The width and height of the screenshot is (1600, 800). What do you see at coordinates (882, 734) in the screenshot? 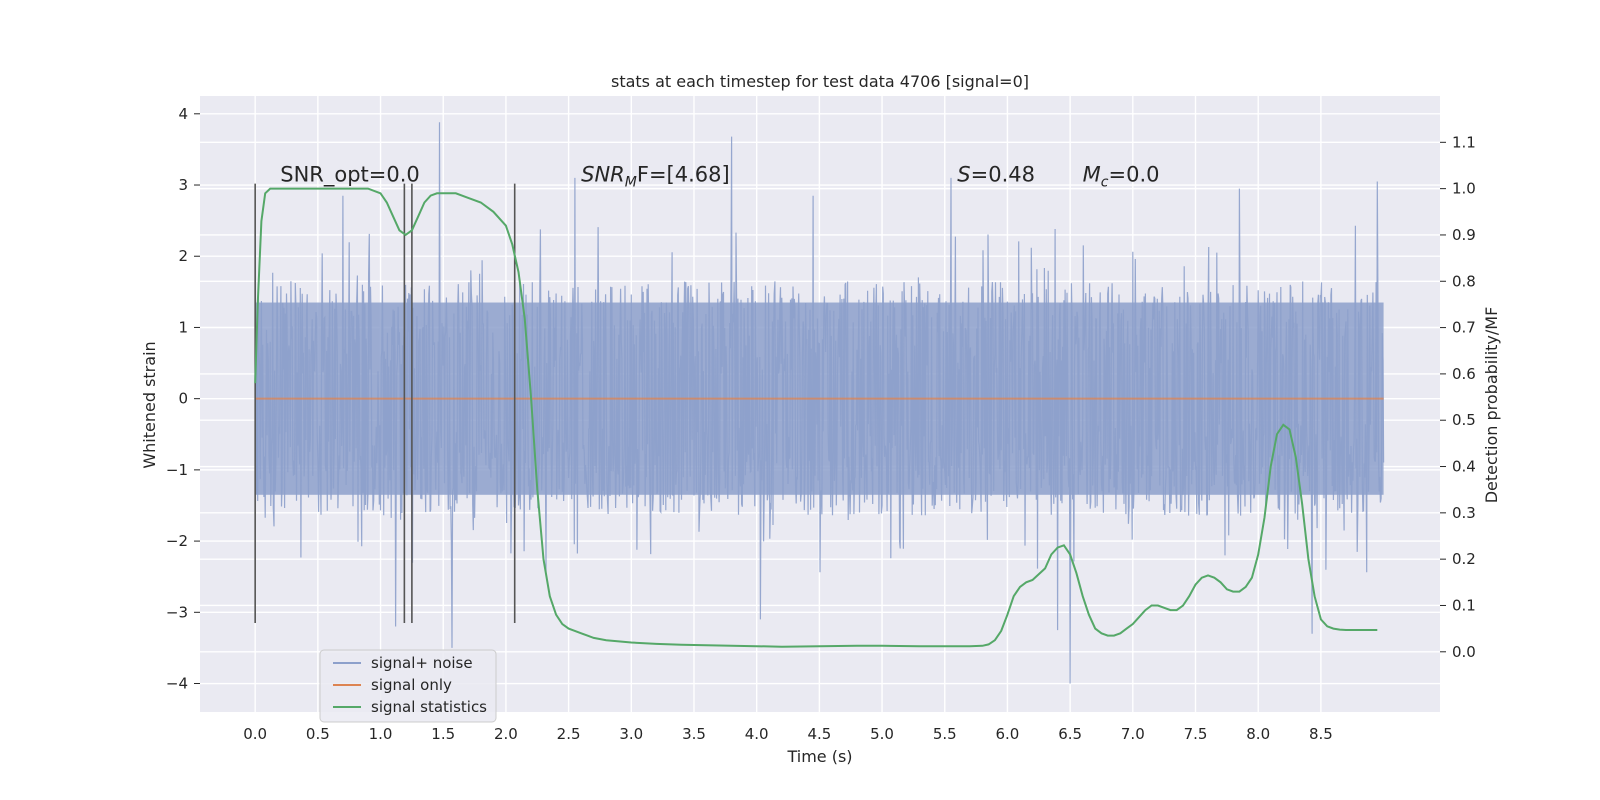
I see `x-tick-label: 5.0` at bounding box center [882, 734].